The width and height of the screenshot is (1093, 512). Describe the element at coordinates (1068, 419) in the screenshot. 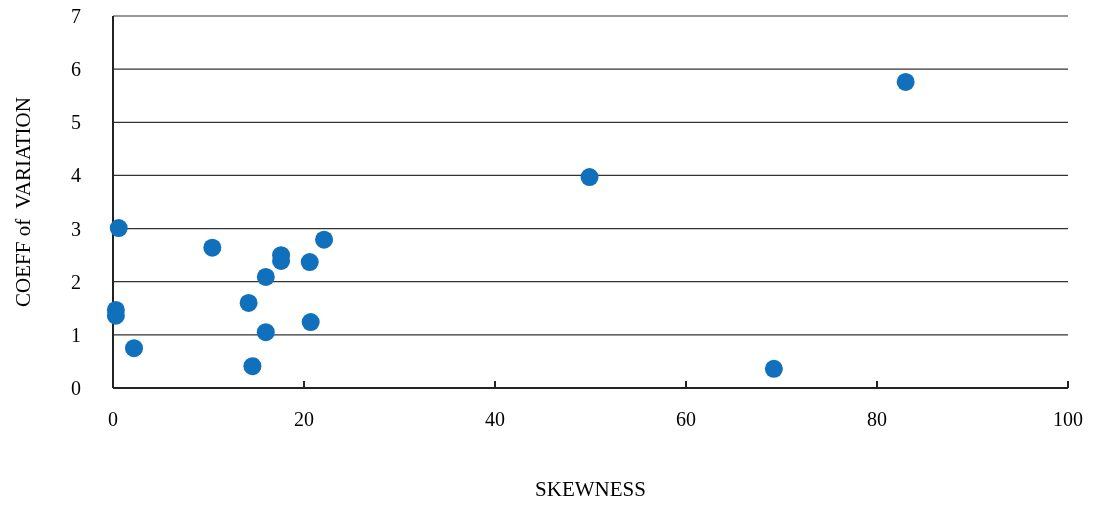

I see `x-tick-label: 100` at that location.